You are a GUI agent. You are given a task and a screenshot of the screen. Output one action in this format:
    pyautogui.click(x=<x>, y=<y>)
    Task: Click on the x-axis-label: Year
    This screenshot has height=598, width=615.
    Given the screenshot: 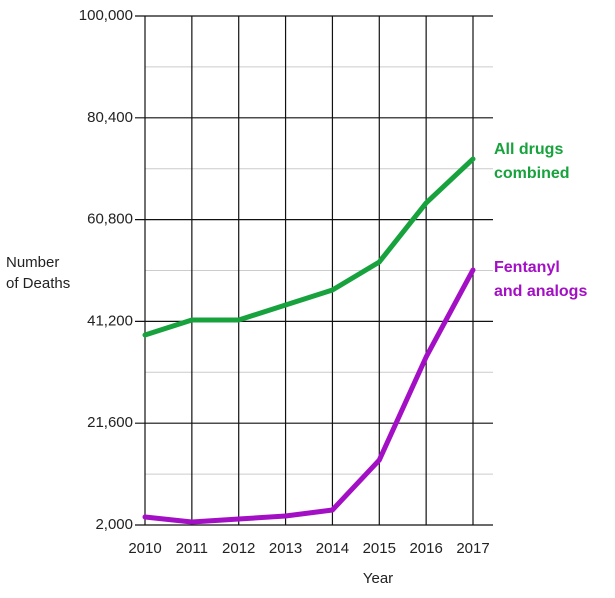 What is the action you would take?
    pyautogui.click(x=378, y=578)
    